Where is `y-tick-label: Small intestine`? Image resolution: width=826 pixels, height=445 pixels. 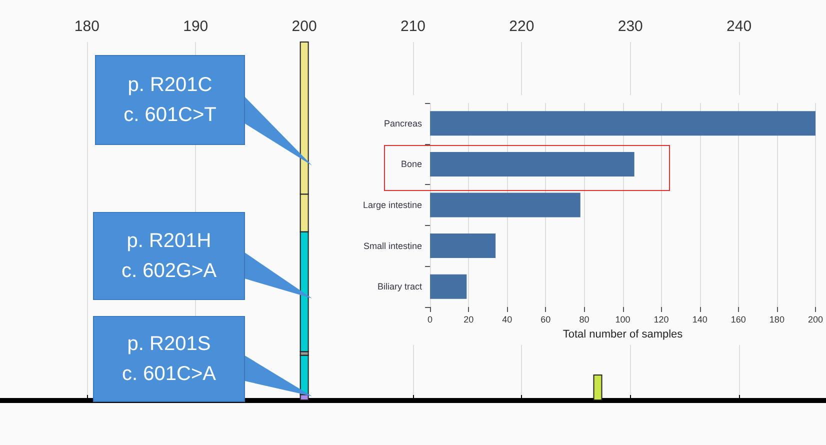
y-tick-label: Small intestine is located at coordinates (393, 245).